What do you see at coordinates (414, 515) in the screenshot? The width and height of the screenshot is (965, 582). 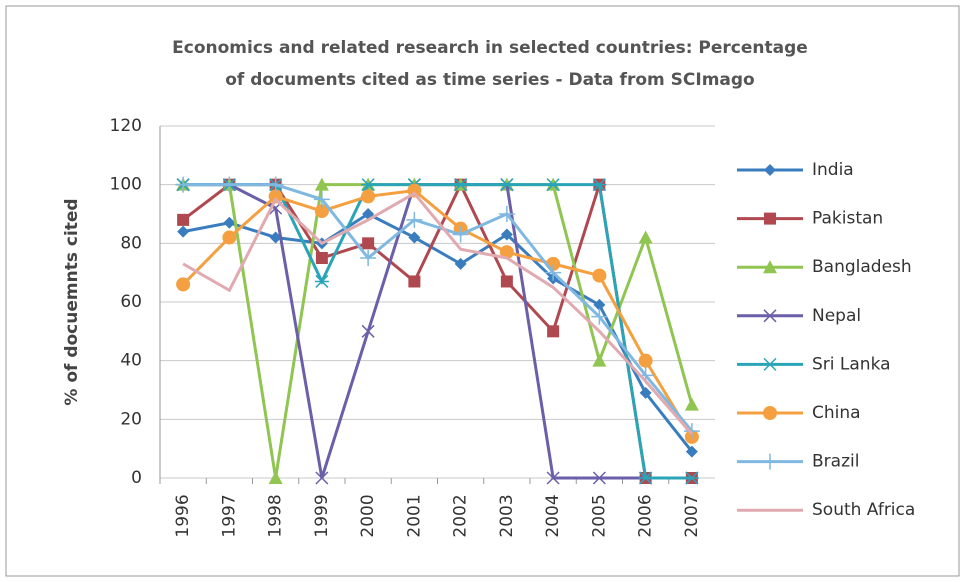 I see `x-tick-label: 2001` at bounding box center [414, 515].